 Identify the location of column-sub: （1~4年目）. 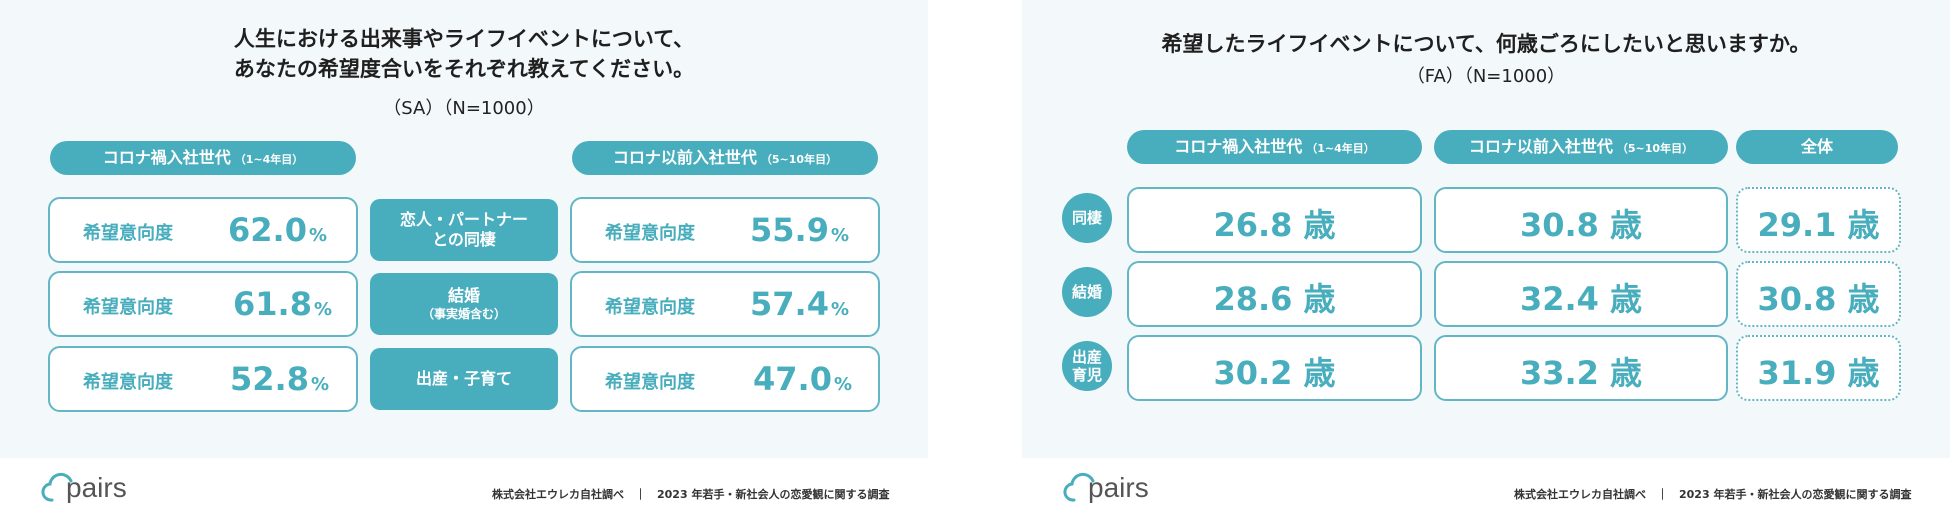
(1340, 148).